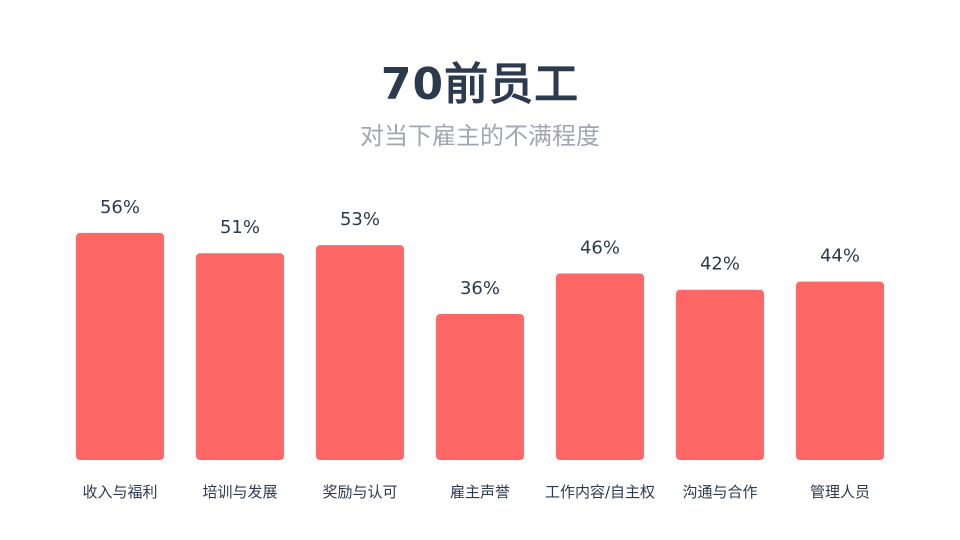 This screenshot has width=960, height=540. Describe the element at coordinates (360, 219) in the screenshot. I see `value-label-2: 53%` at that location.